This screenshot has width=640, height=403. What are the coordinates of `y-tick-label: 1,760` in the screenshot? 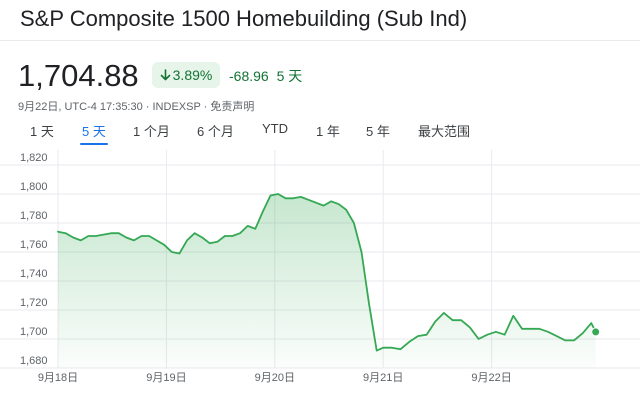 It's located at (34, 245).